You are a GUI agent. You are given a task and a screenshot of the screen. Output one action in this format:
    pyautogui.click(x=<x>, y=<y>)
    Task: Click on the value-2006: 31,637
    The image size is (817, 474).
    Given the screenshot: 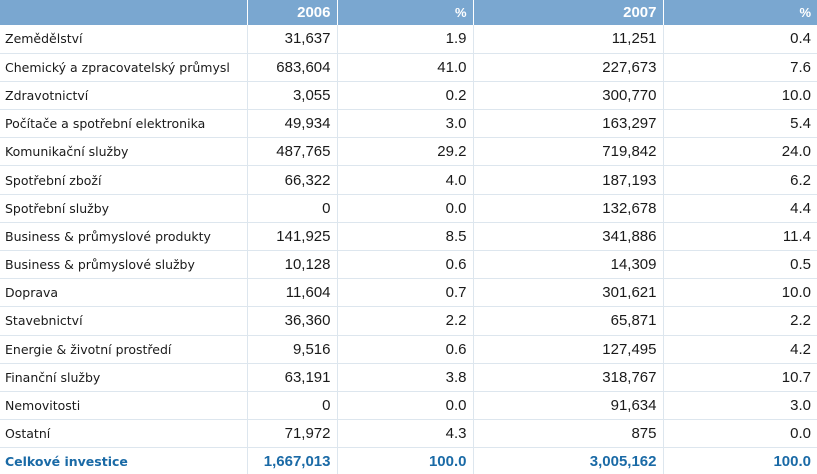 What is the action you would take?
    pyautogui.click(x=292, y=39)
    